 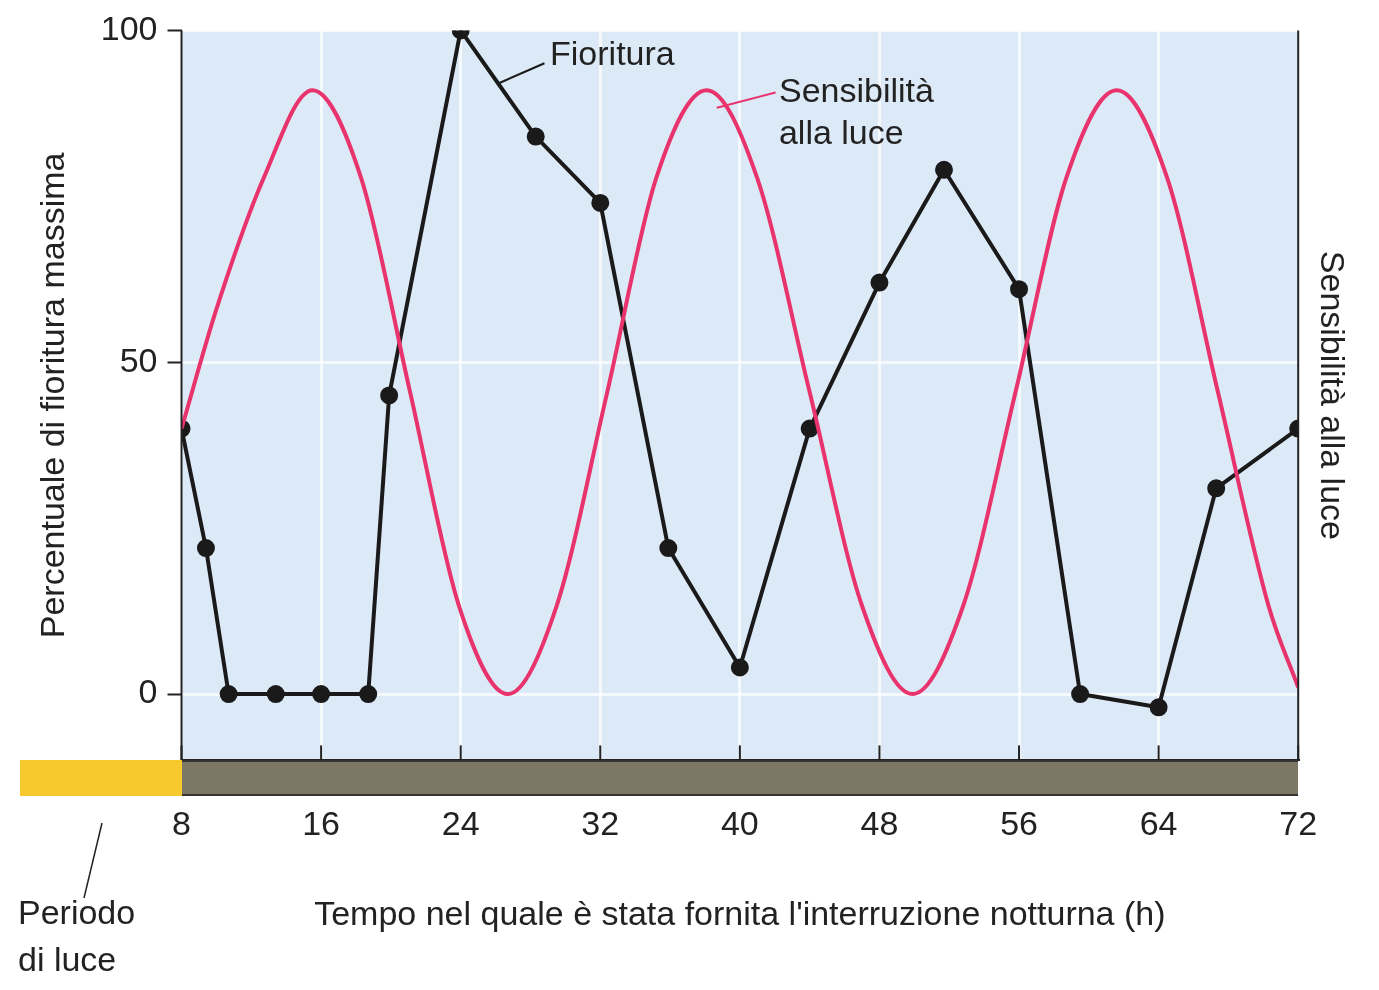 What do you see at coordinates (129, 27) in the screenshot?
I see `y-tick-label: 100` at bounding box center [129, 27].